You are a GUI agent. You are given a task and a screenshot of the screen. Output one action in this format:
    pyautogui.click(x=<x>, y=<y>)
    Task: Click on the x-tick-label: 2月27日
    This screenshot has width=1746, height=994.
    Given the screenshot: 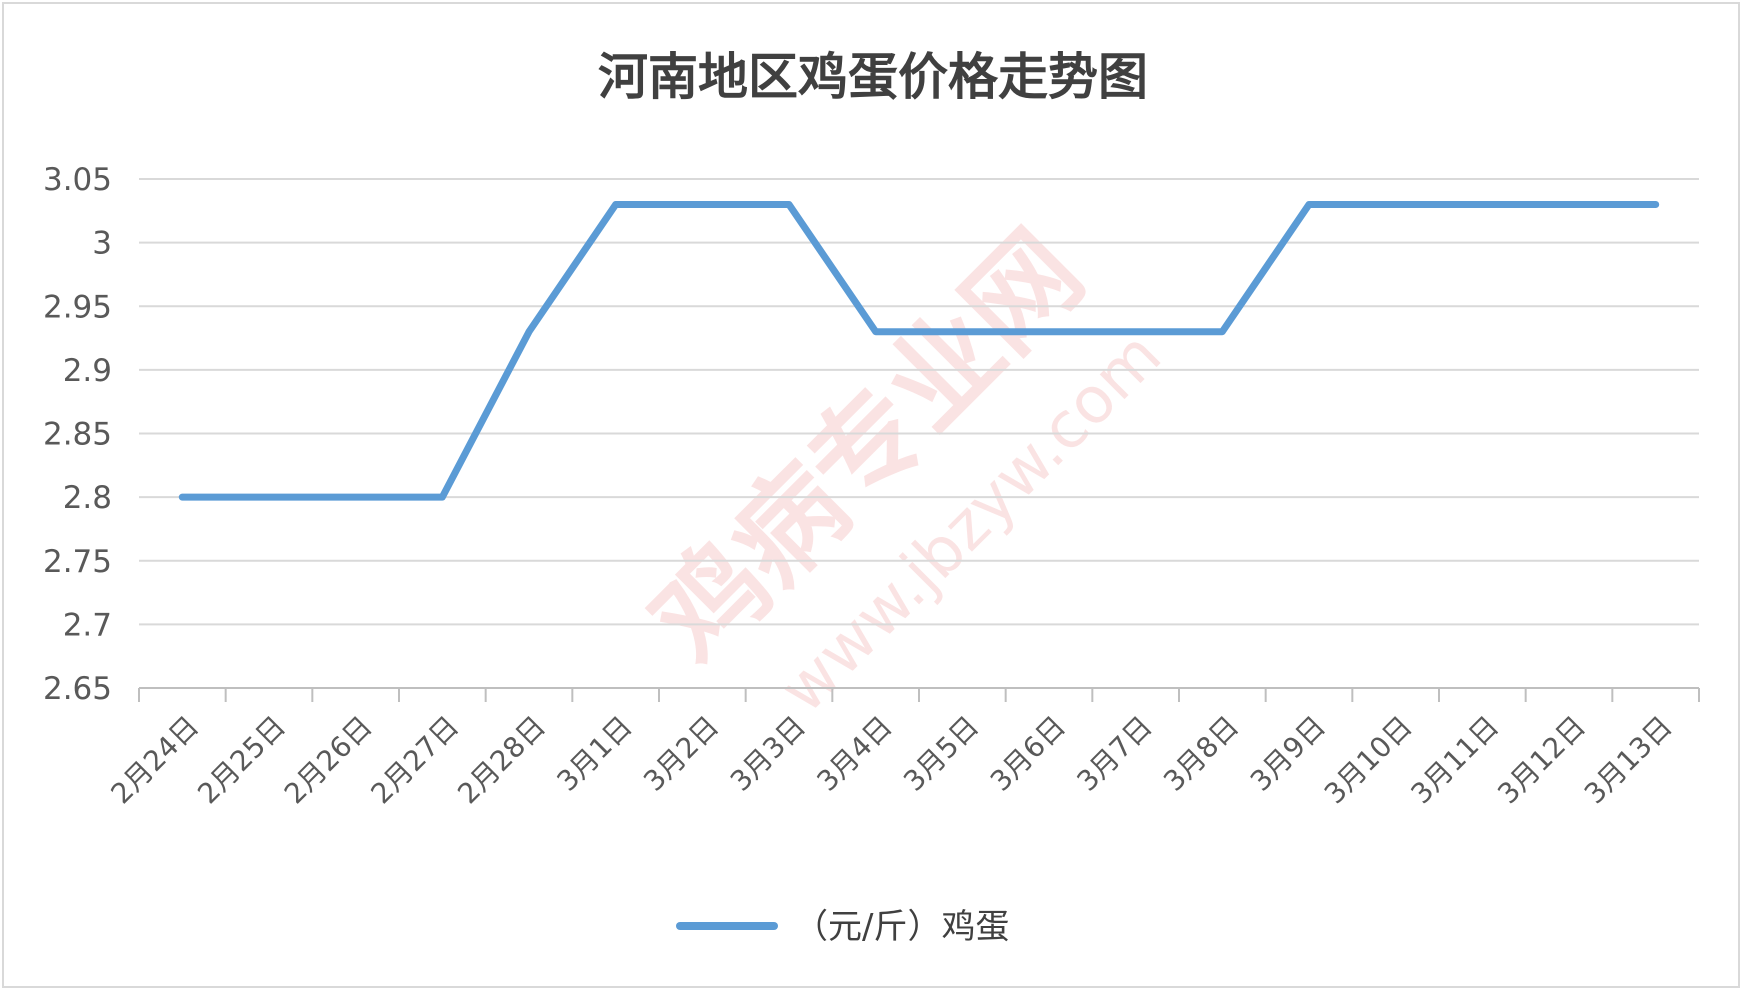 What is the action you would take?
    pyautogui.click(x=415, y=760)
    